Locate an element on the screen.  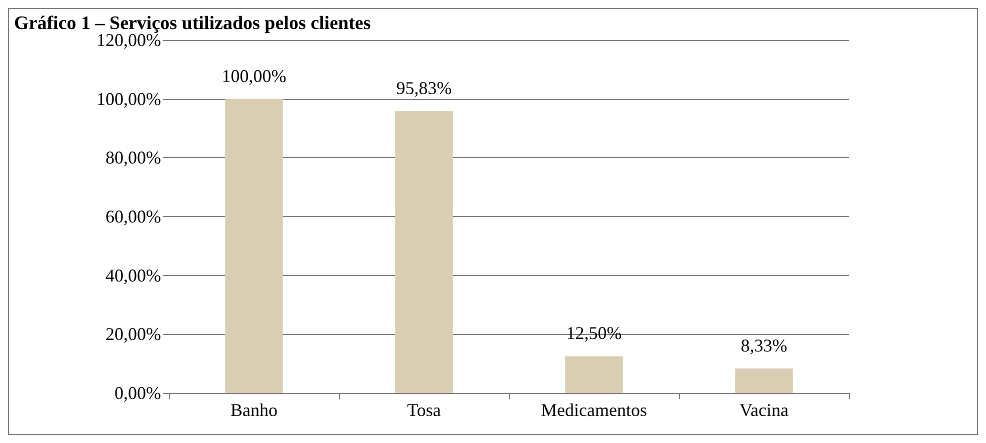
x-tick-label: Medicamentos is located at coordinates (594, 410).